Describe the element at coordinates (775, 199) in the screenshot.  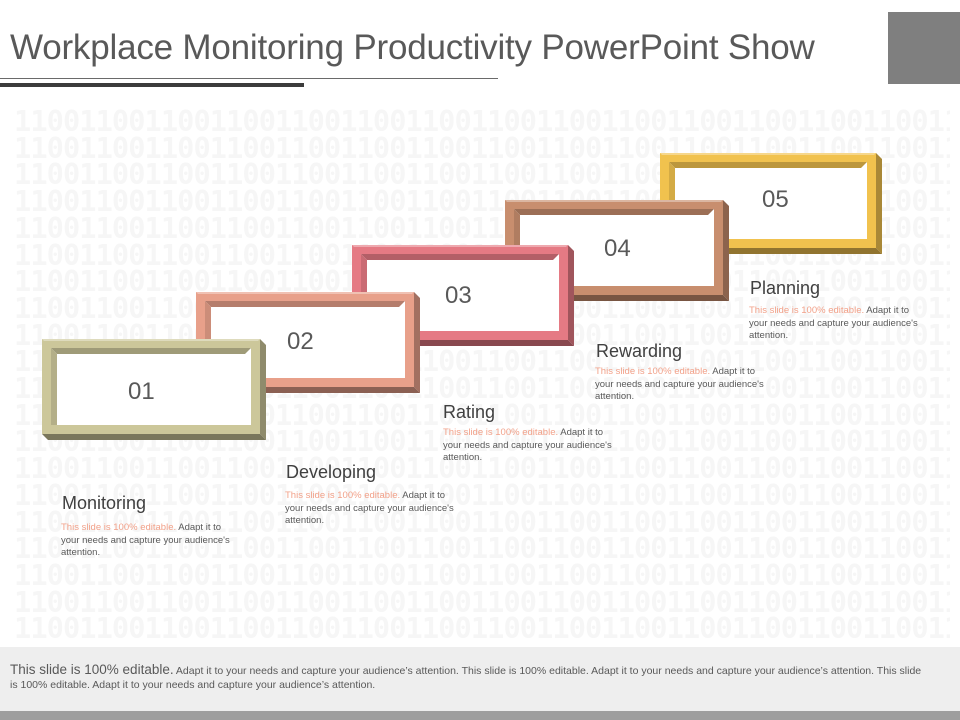
I see `step-number-05: 05` at that location.